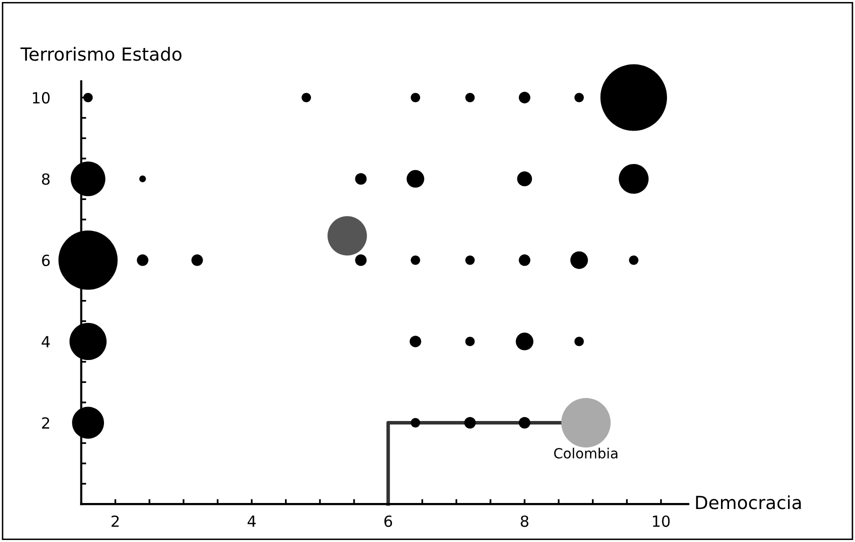 The width and height of the screenshot is (855, 542). Describe the element at coordinates (46, 342) in the screenshot. I see `y-tick-label: 4` at that location.